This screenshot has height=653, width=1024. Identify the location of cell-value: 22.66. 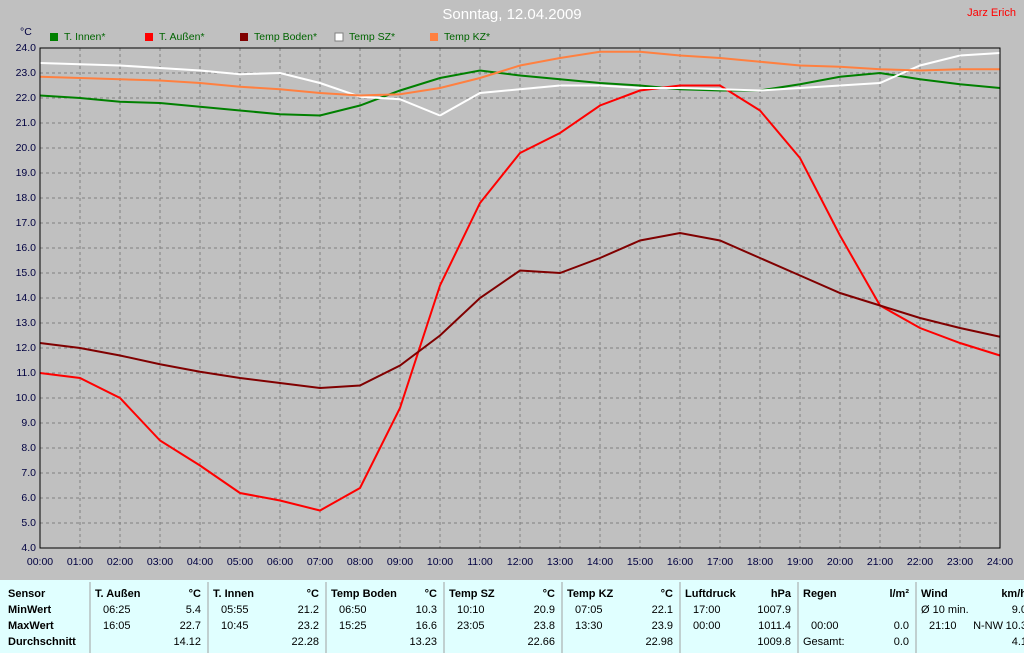
(541, 642).